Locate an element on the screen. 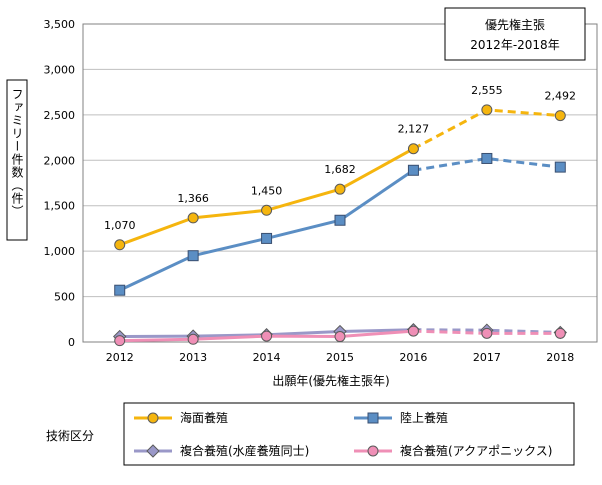 This screenshot has height=485, width=602. y-tick-label: 2,000 is located at coordinates (60, 160).